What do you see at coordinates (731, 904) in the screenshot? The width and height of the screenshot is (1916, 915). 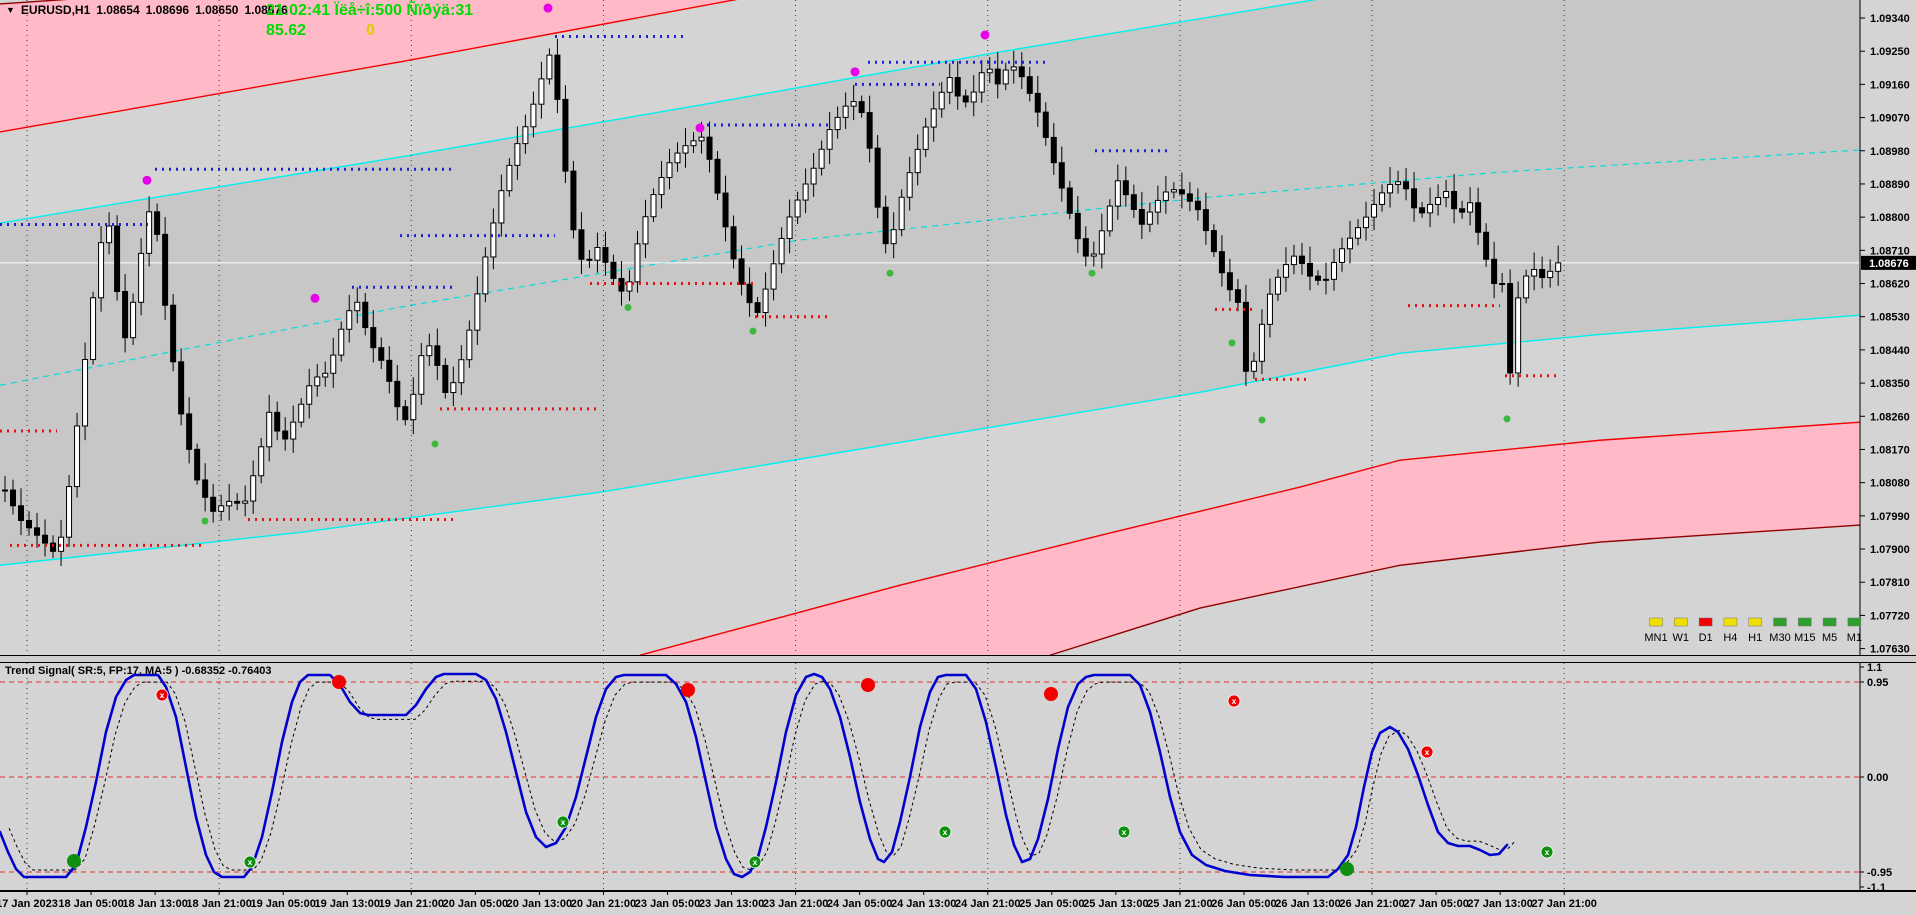 I see `time-axis-label: 23 Jan 13:00` at bounding box center [731, 904].